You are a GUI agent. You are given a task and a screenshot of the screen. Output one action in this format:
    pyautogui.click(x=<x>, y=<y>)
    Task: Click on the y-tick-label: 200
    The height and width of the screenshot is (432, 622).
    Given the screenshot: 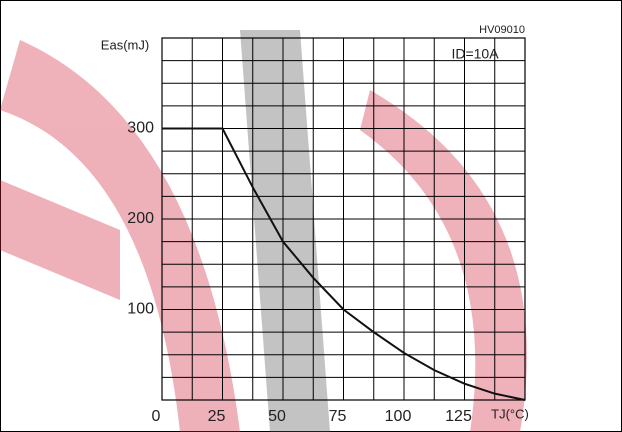 What is the action you would take?
    pyautogui.click(x=140, y=218)
    